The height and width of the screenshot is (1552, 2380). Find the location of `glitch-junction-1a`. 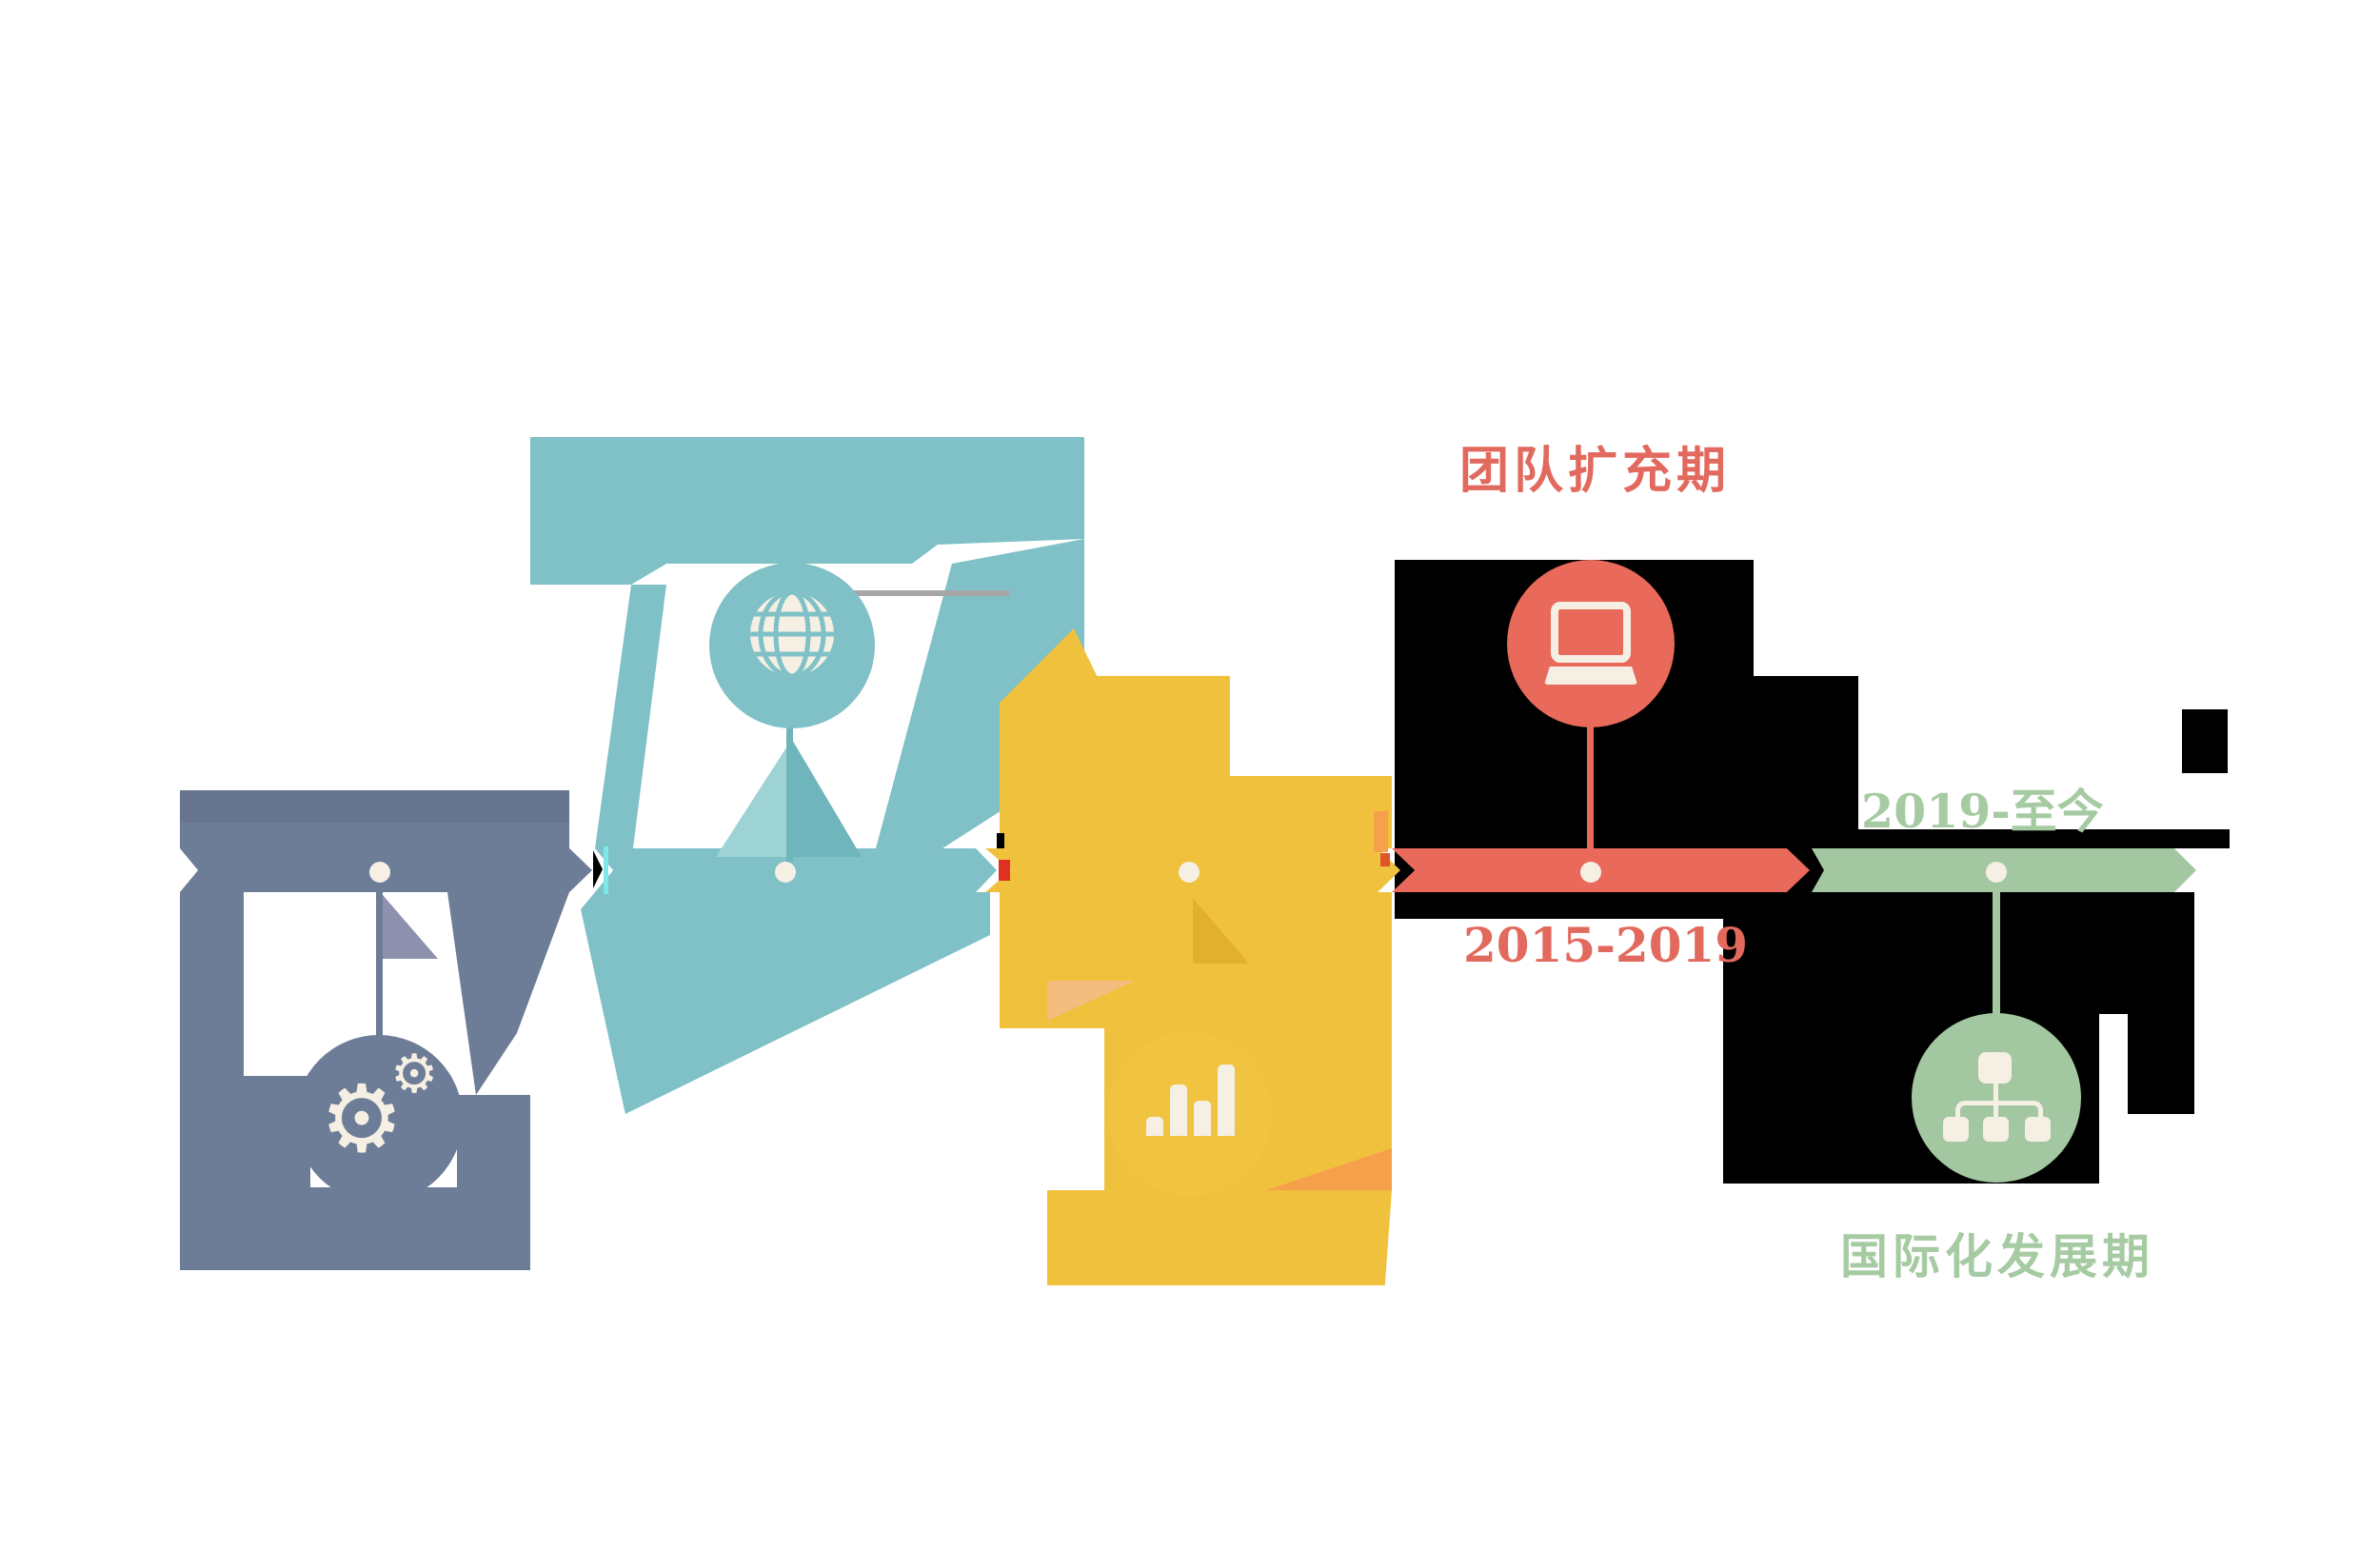

glitch-junction-1a is located at coordinates (598, 869).